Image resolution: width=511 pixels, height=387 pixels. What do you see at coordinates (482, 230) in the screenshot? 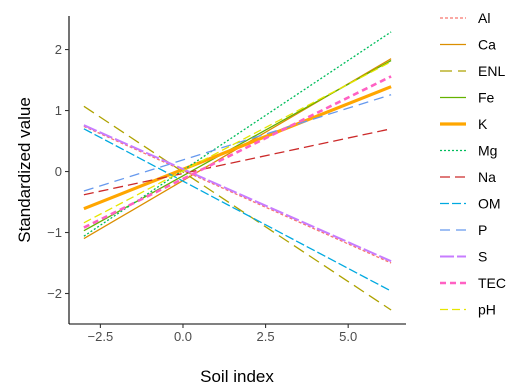
I see `legend-label: P` at bounding box center [482, 230].